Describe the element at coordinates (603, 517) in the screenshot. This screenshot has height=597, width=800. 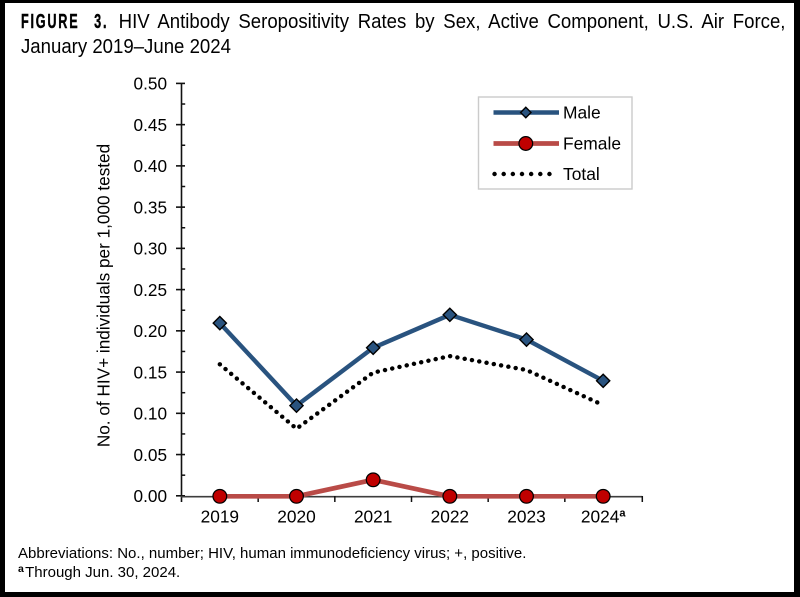
I see `svg-text: 2024a` at that location.